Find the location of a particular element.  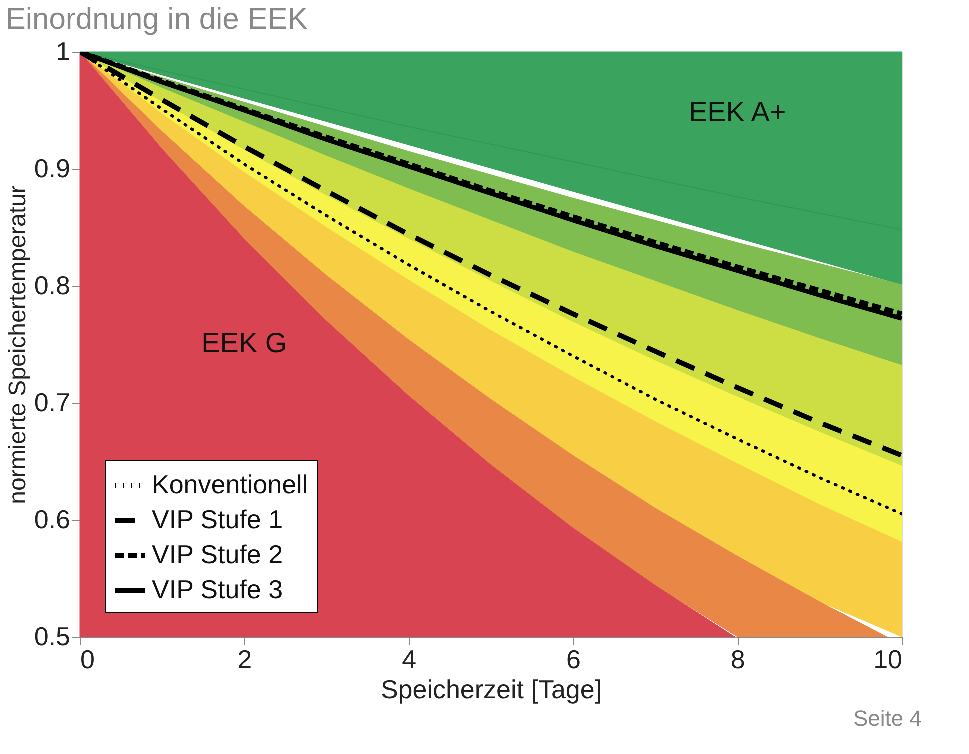

y-tick-label: 0.8 is located at coordinates (52, 285).